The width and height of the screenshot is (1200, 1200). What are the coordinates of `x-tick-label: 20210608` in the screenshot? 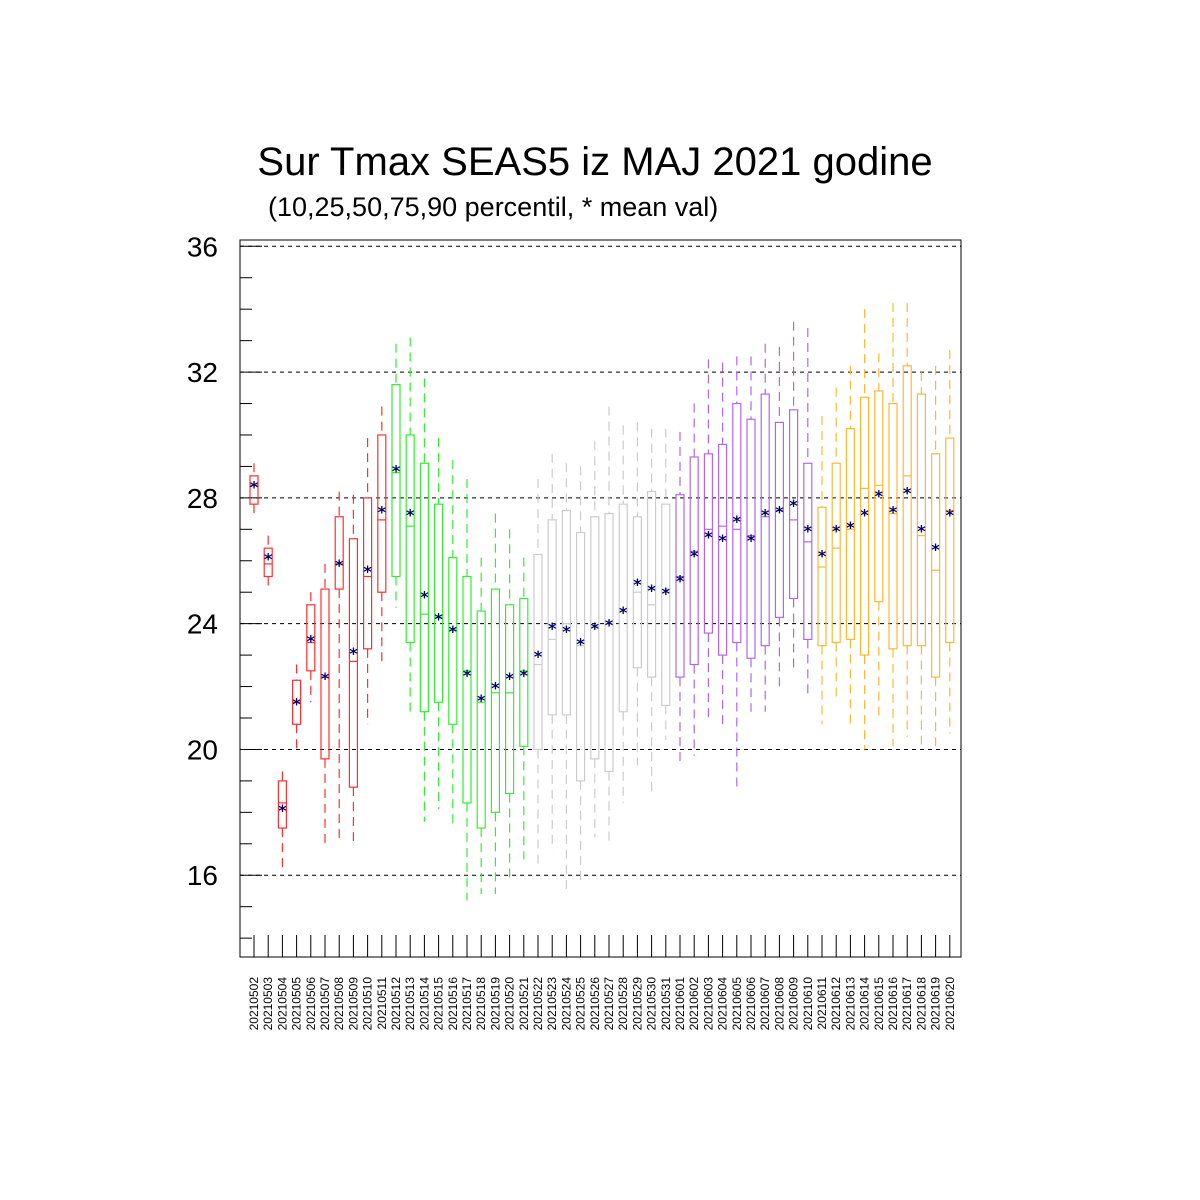 It's located at (779, 1004).